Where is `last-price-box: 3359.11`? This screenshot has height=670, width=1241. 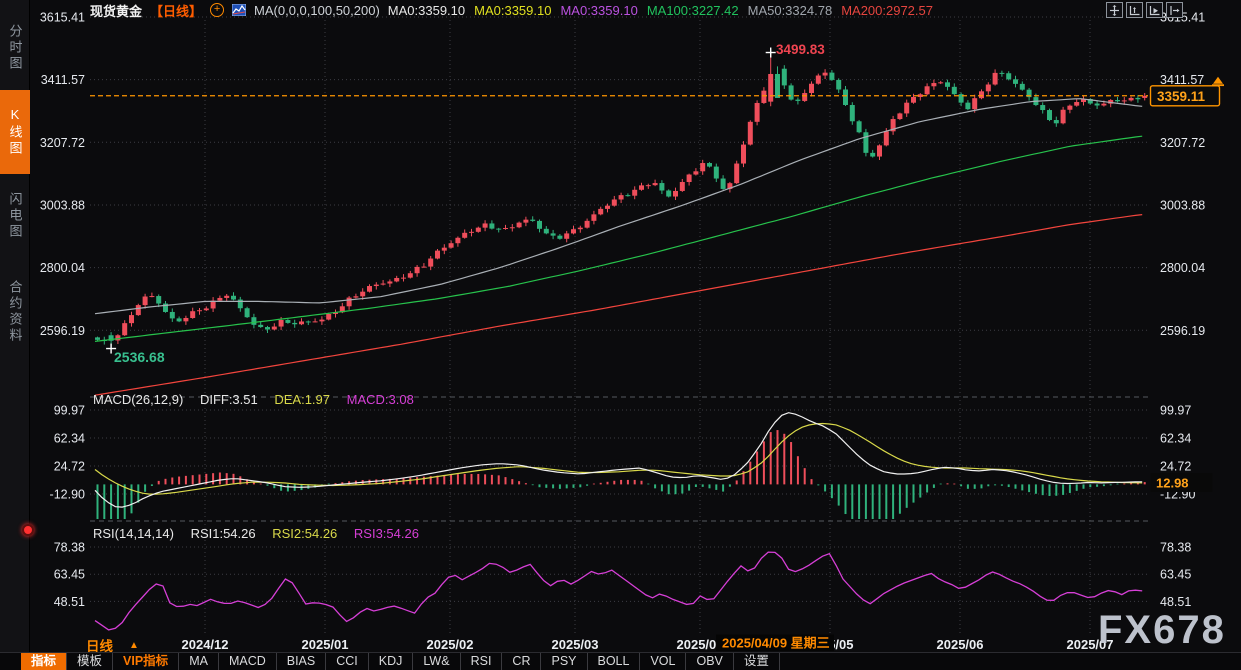
last-price-box: 3359.11 is located at coordinates (1185, 96).